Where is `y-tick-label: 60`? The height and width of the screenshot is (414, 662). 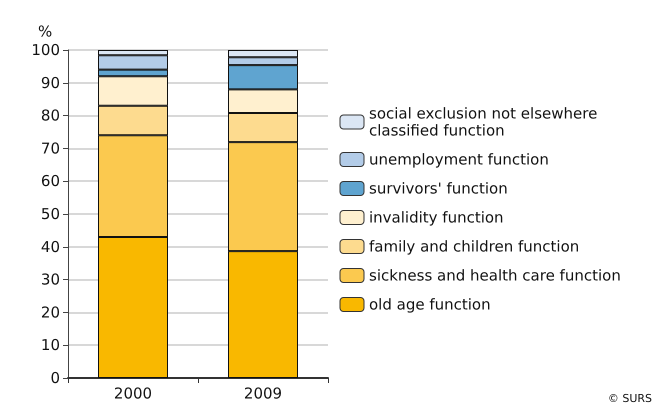 y-tick-label: 60 is located at coordinates (50, 181).